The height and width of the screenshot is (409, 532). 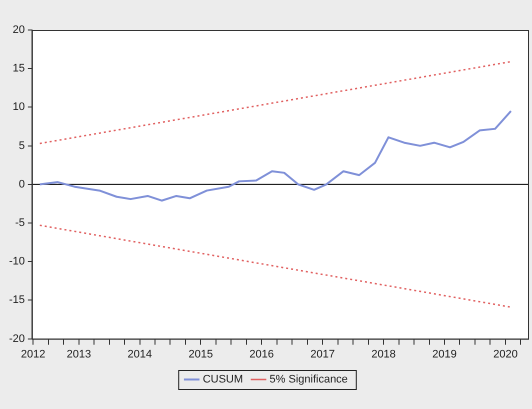 I want to click on x-tick-label: 2012, so click(x=33, y=354).